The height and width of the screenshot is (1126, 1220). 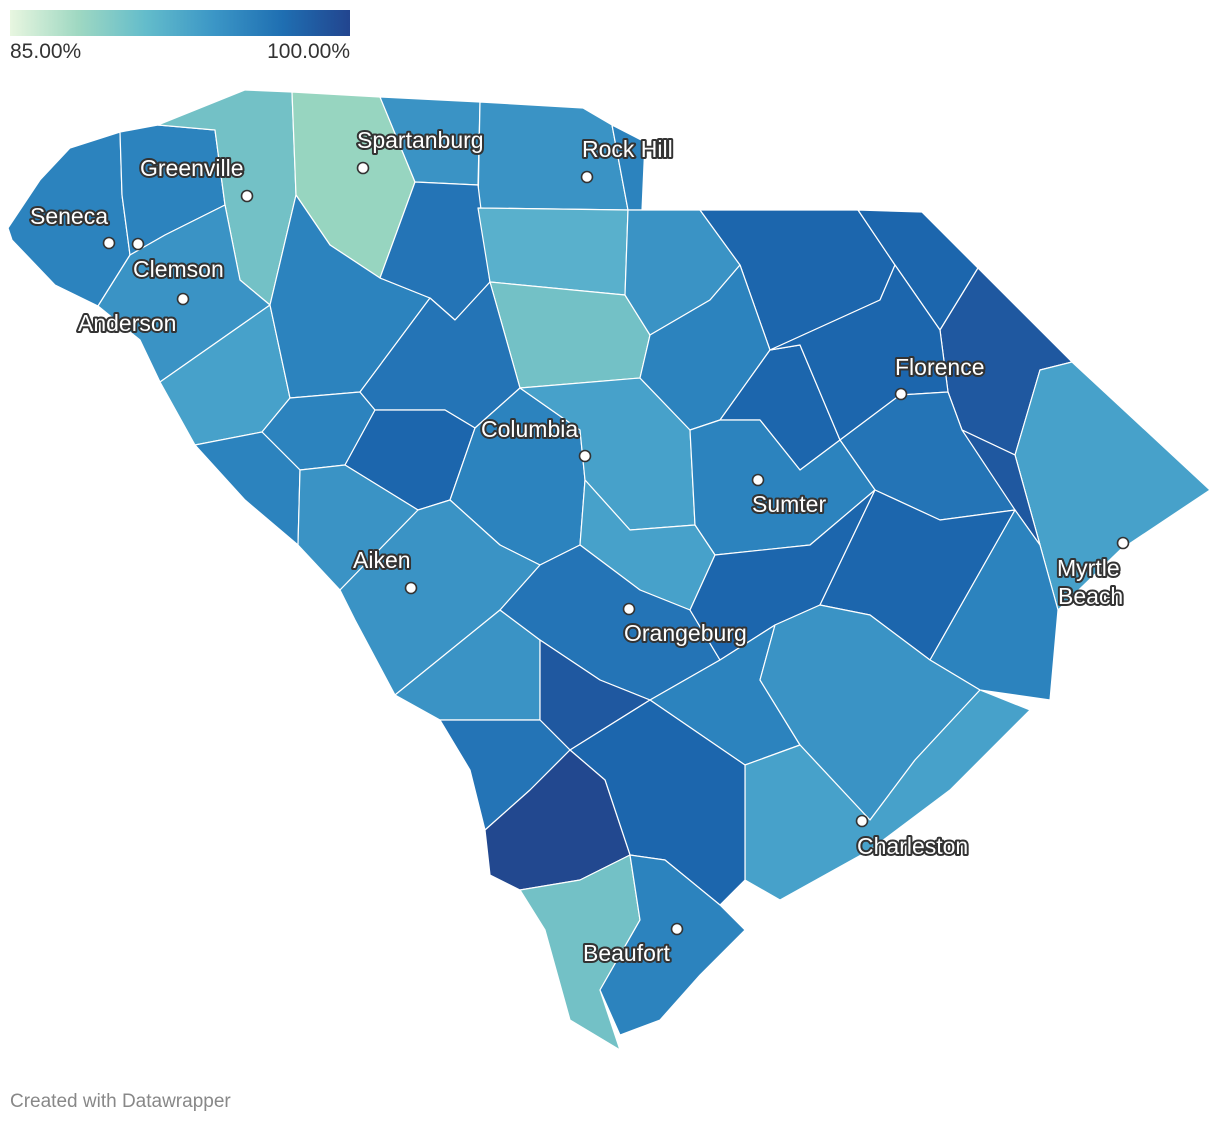 I want to click on city-marker-clemson: Clemson, so click(x=178, y=260).